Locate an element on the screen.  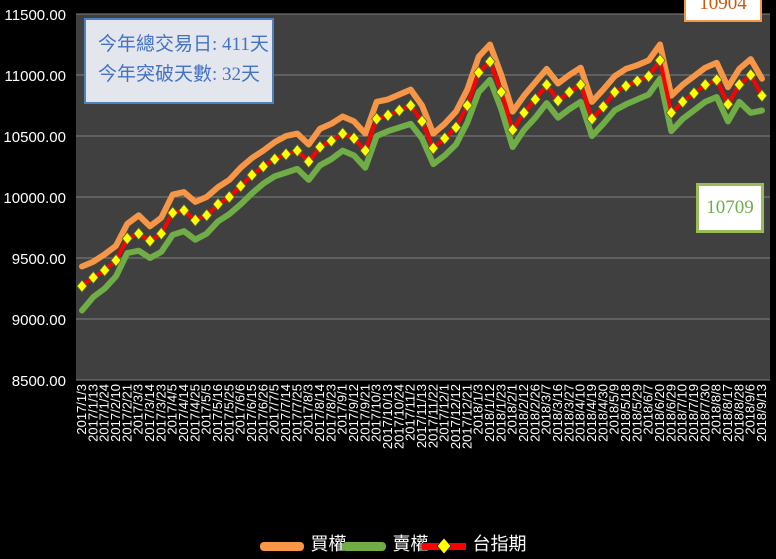
legend-item-futures: 台指期 is located at coordinates (473, 544).